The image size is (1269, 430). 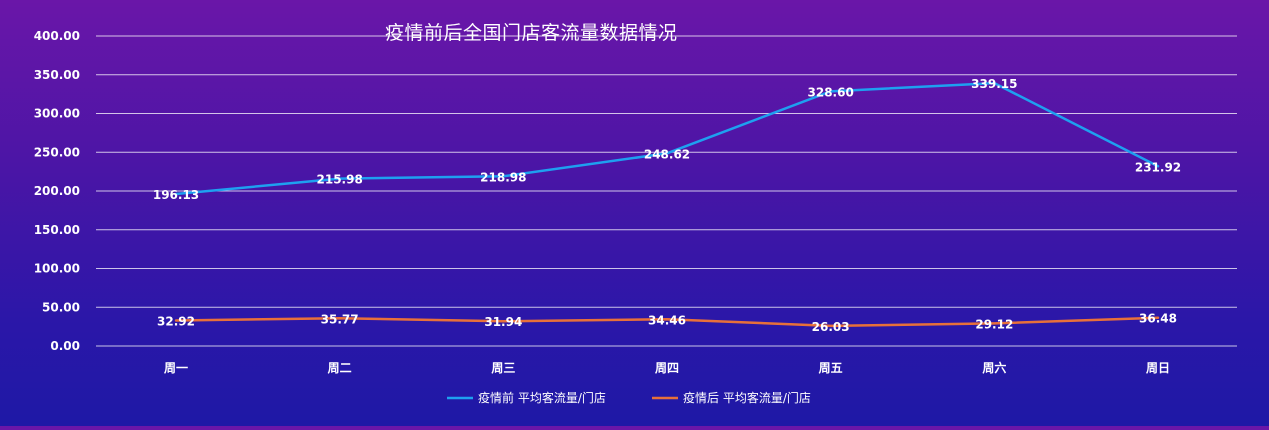 I want to click on legend-label: 疫情前 平均客流量/门店, so click(x=542, y=397).